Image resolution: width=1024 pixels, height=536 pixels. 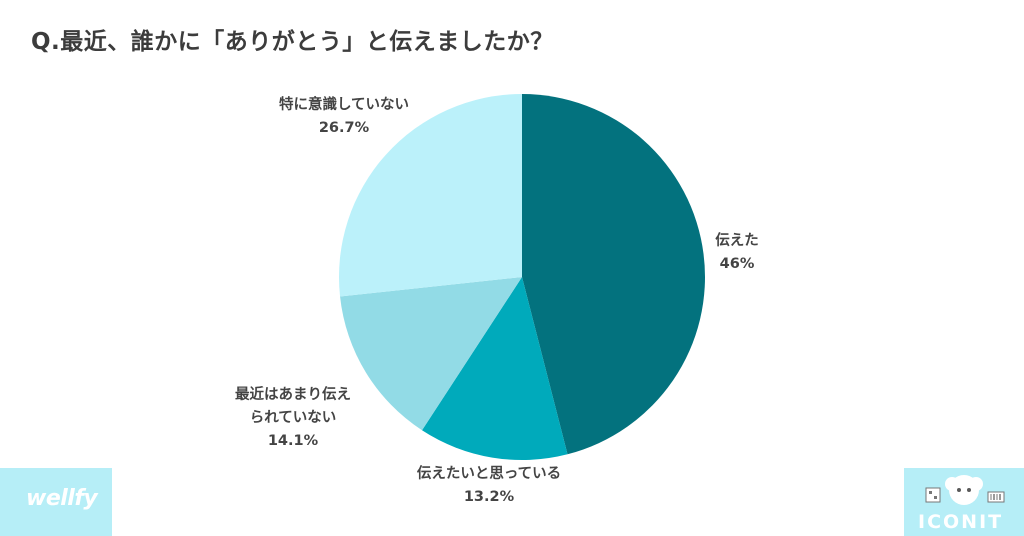 What do you see at coordinates (737, 253) in the screenshot?
I see `data-label-tsutaeta: 伝えた 46%` at bounding box center [737, 253].